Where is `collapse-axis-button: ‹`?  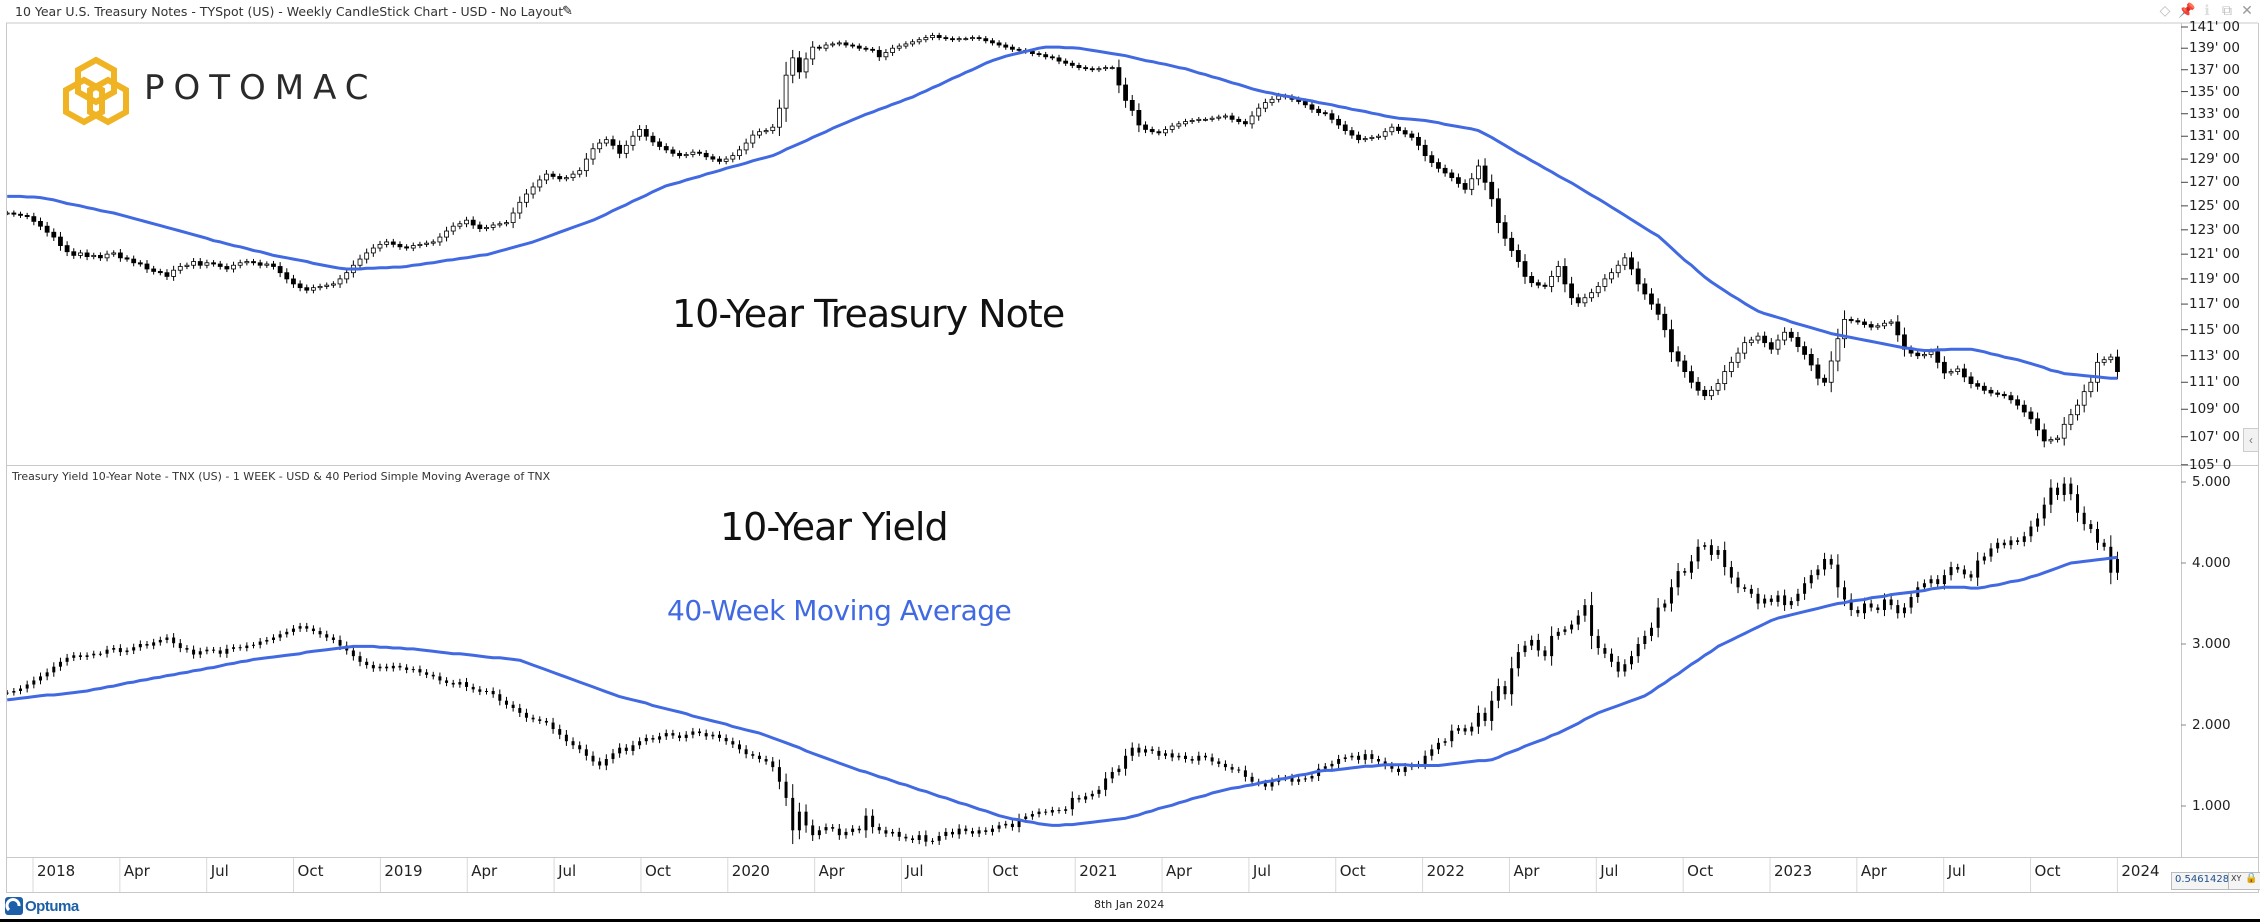
collapse-axis-button: ‹ is located at coordinates (2251, 440).